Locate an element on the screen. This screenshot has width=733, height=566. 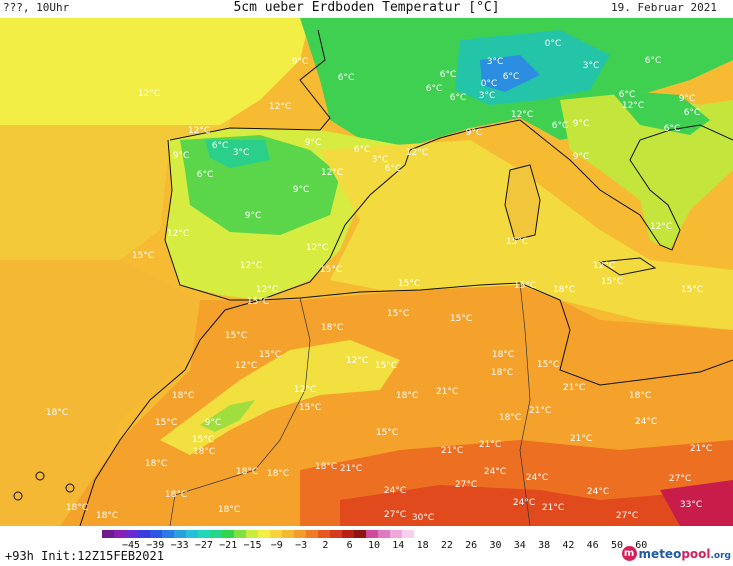
sea-atlantic-south is located at coordinates (115, 393).